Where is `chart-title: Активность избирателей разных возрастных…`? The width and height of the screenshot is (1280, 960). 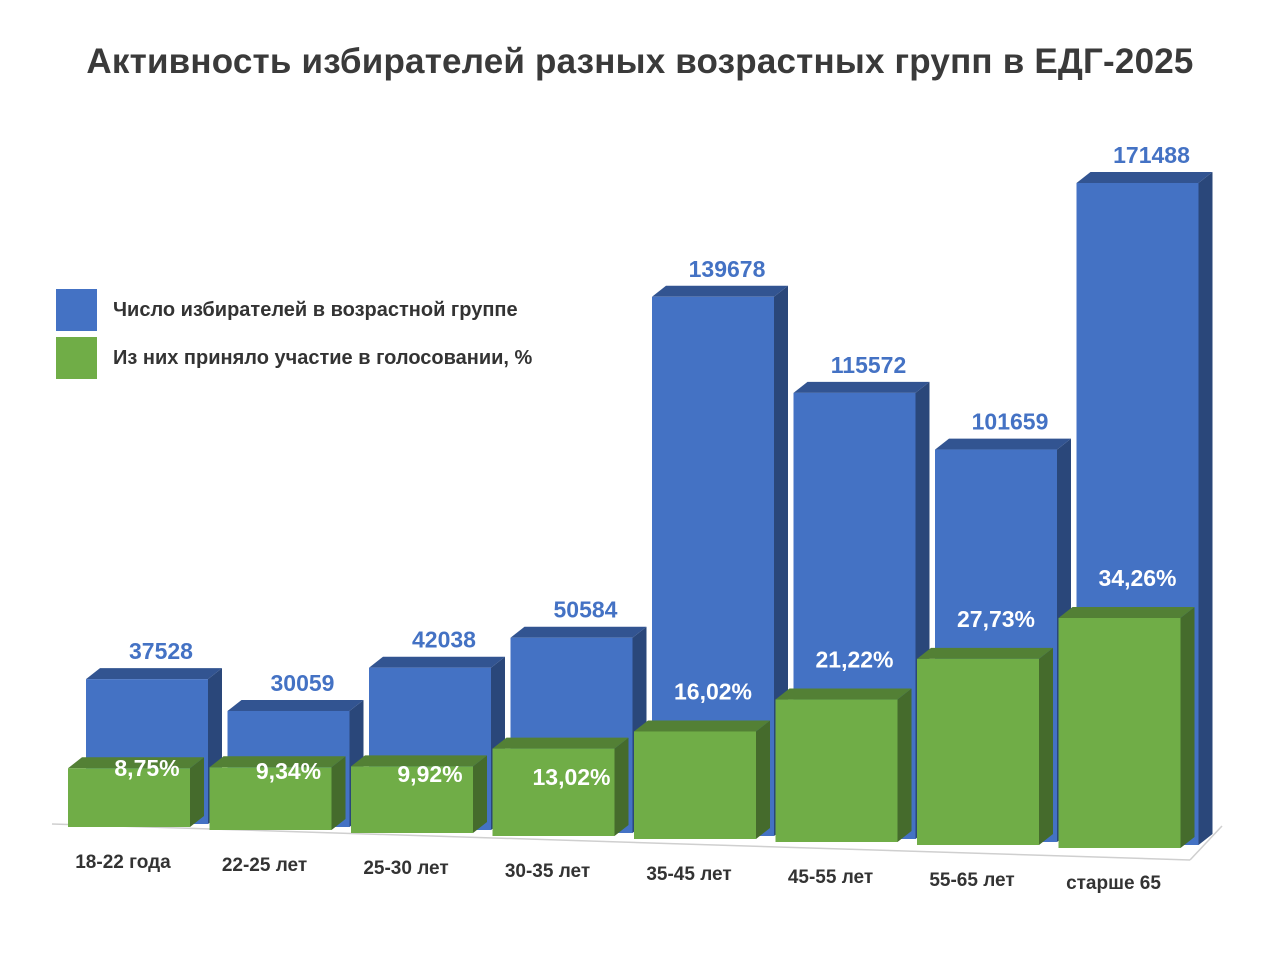
chart-title: Активность избирателей разных возрастных… is located at coordinates (640, 61).